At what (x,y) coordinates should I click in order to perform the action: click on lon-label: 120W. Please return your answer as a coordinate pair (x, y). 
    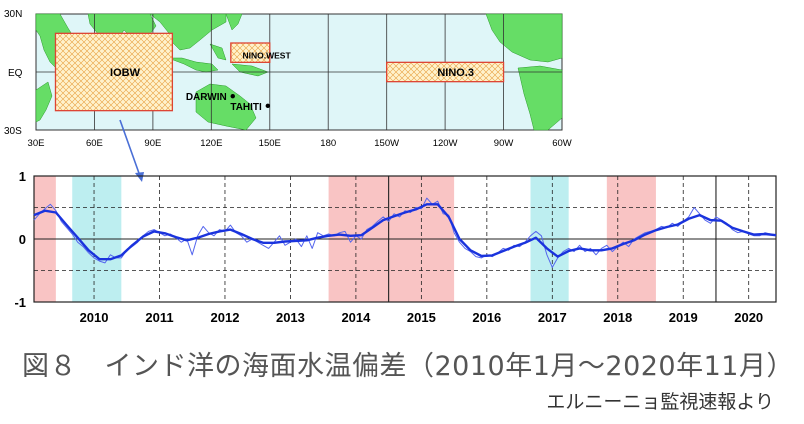
    Looking at the image, I should click on (445, 143).